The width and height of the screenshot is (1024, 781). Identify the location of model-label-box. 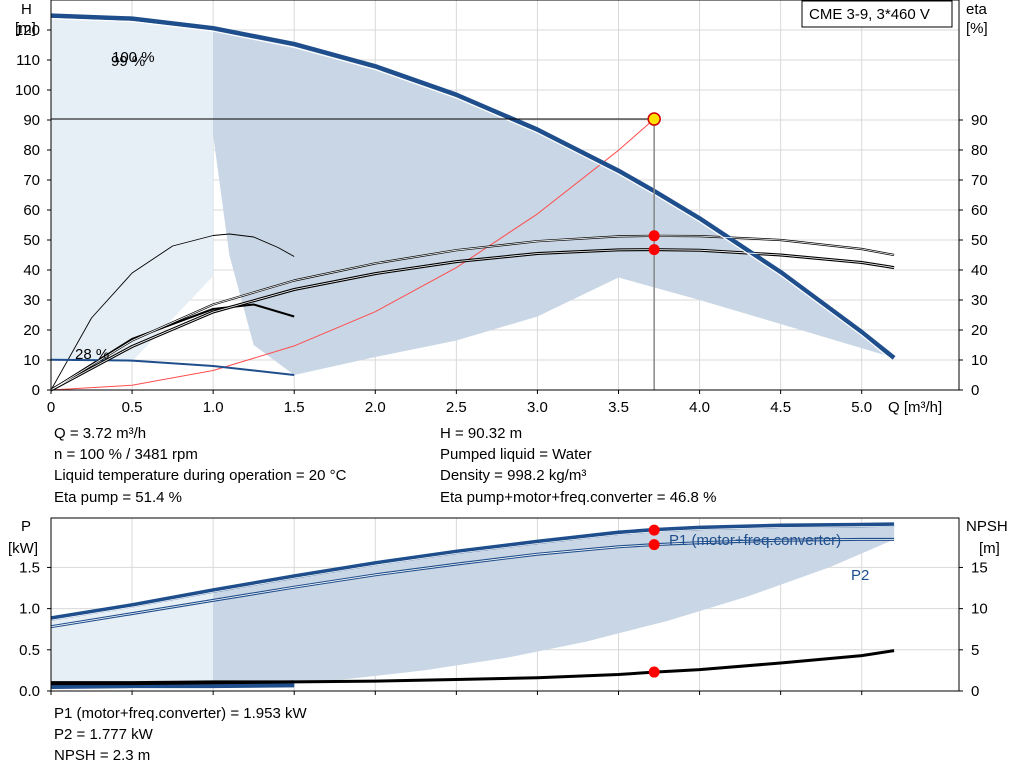
(877, 14).